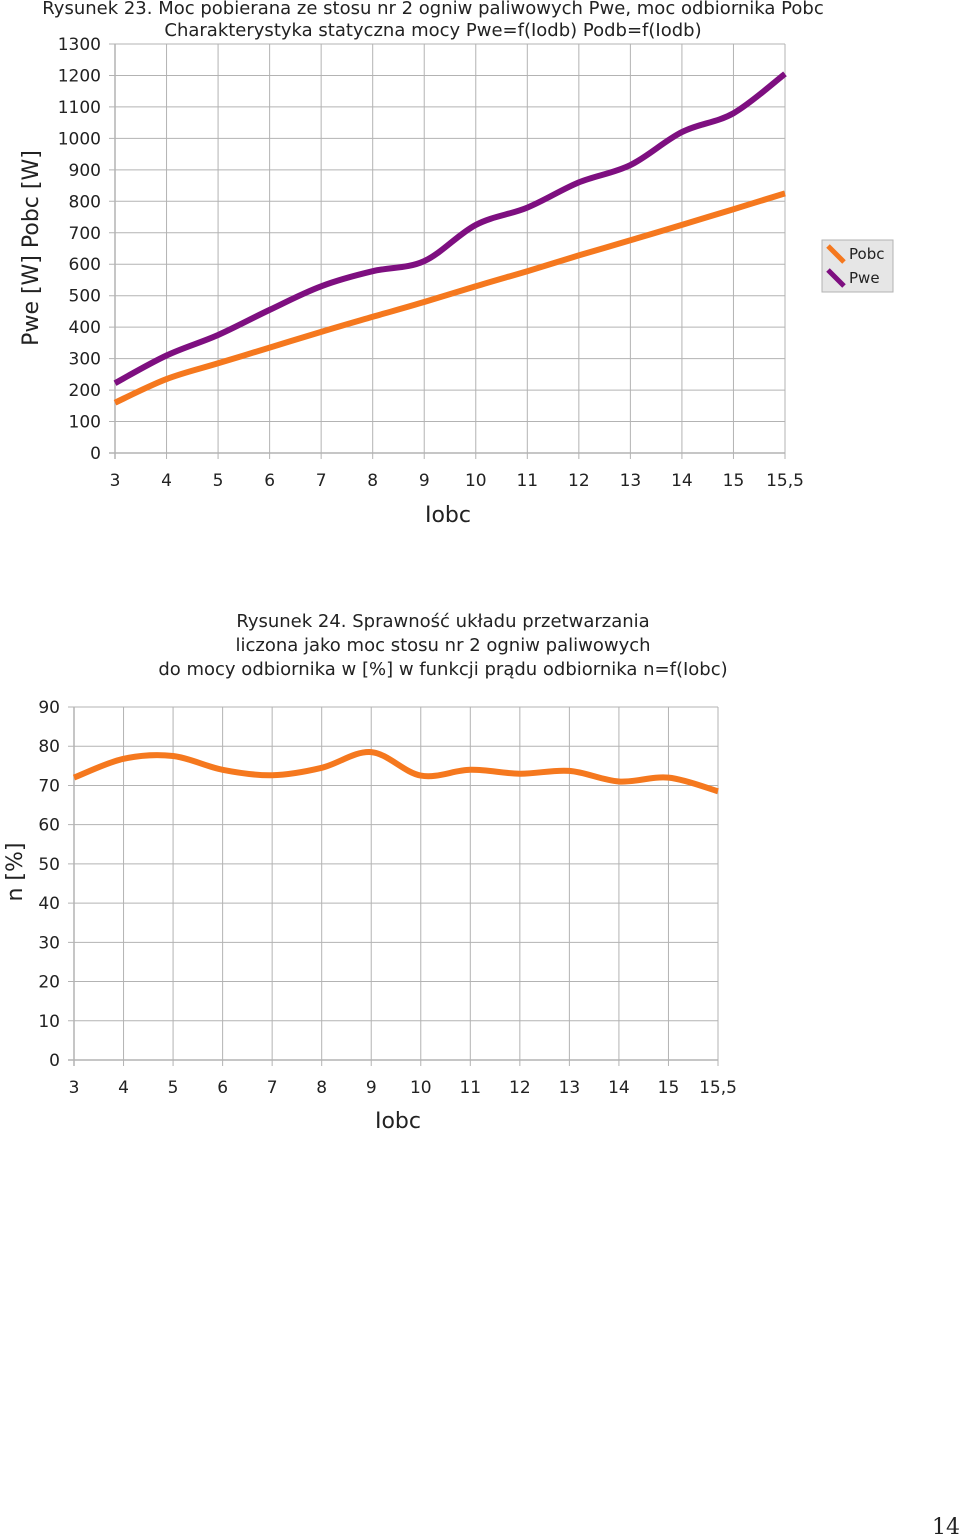  Describe the element at coordinates (79, 76) in the screenshot. I see `y-tick-label: 1200` at that location.